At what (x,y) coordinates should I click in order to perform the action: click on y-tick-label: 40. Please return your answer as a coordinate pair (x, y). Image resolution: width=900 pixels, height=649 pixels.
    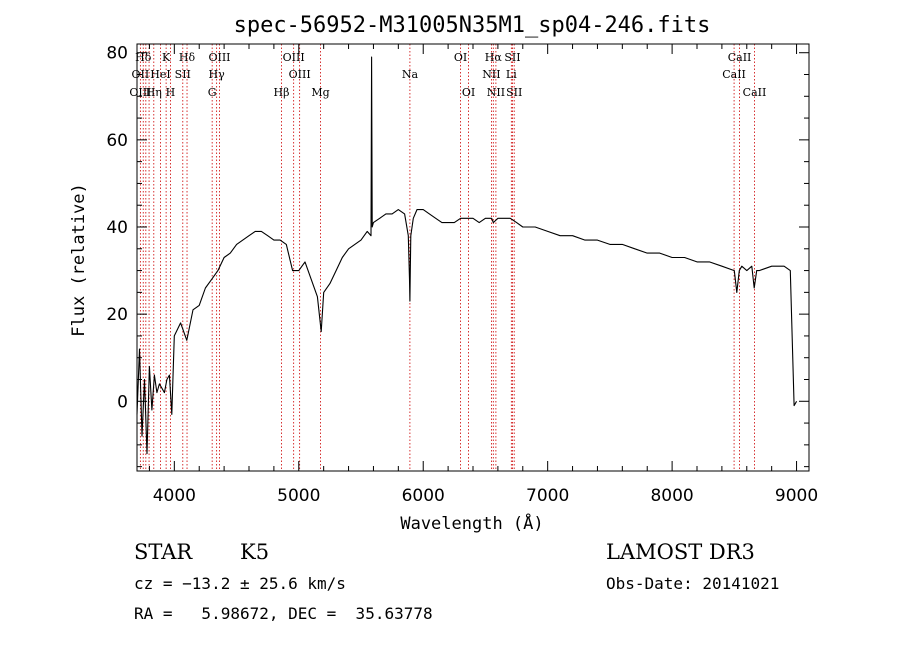
    Looking at the image, I should click on (117, 228).